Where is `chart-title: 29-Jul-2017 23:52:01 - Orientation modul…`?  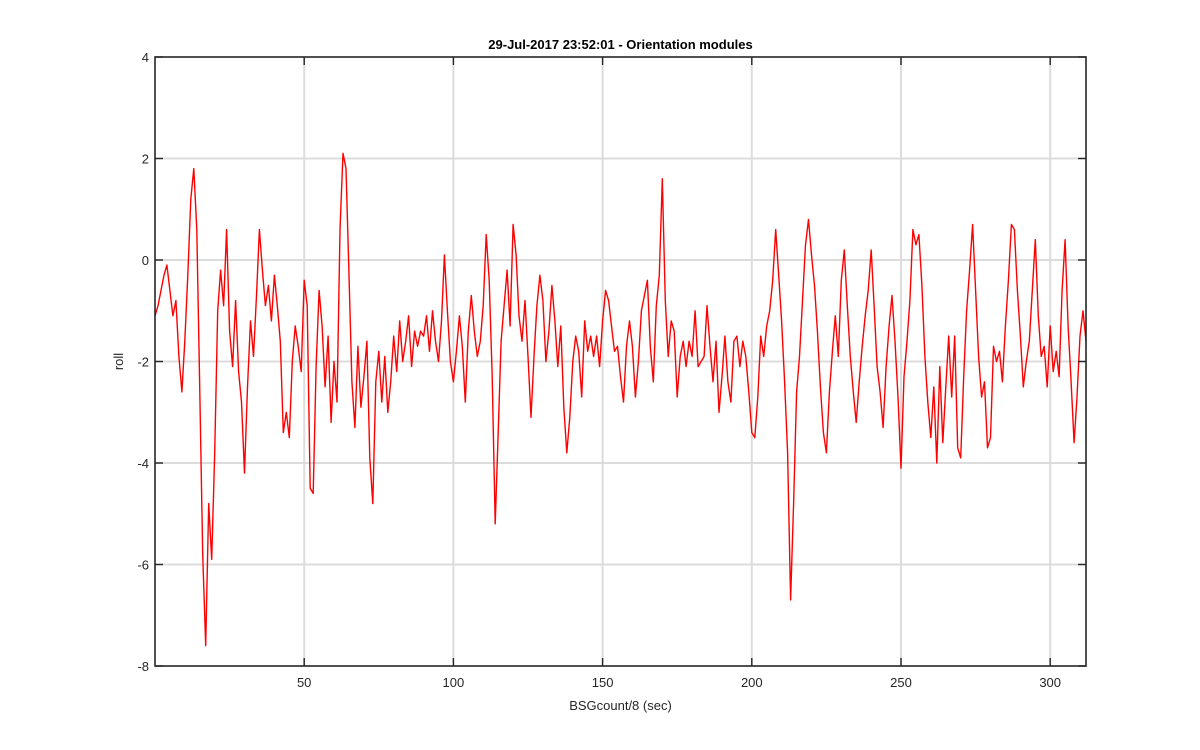 chart-title: 29-Jul-2017 23:52:01 - Orientation modul… is located at coordinates (620, 44).